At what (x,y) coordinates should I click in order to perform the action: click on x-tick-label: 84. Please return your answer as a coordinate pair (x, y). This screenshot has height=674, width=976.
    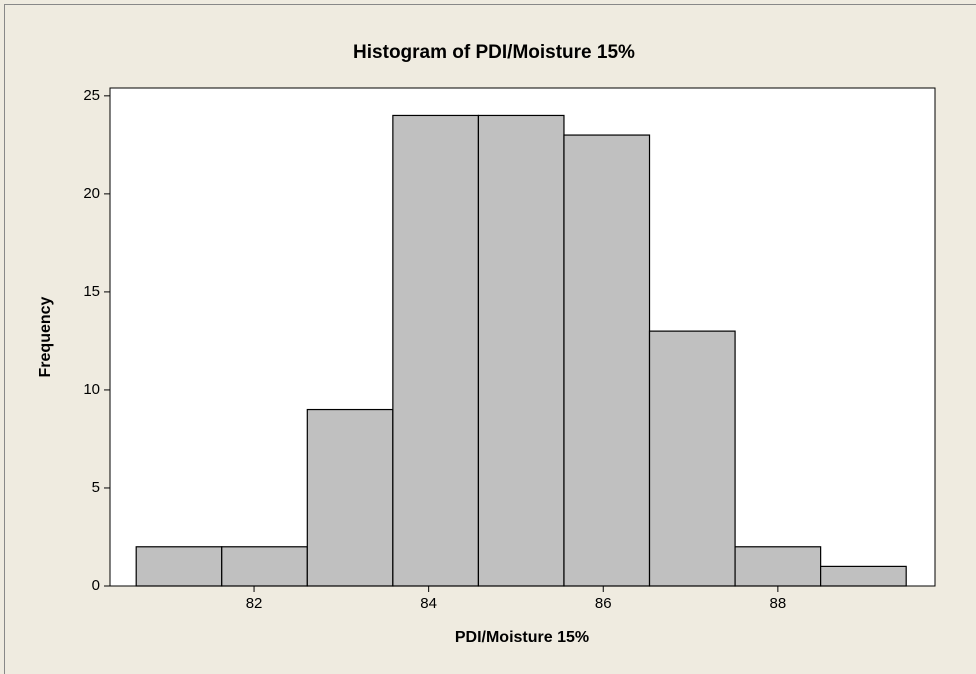
    Looking at the image, I should click on (428, 603).